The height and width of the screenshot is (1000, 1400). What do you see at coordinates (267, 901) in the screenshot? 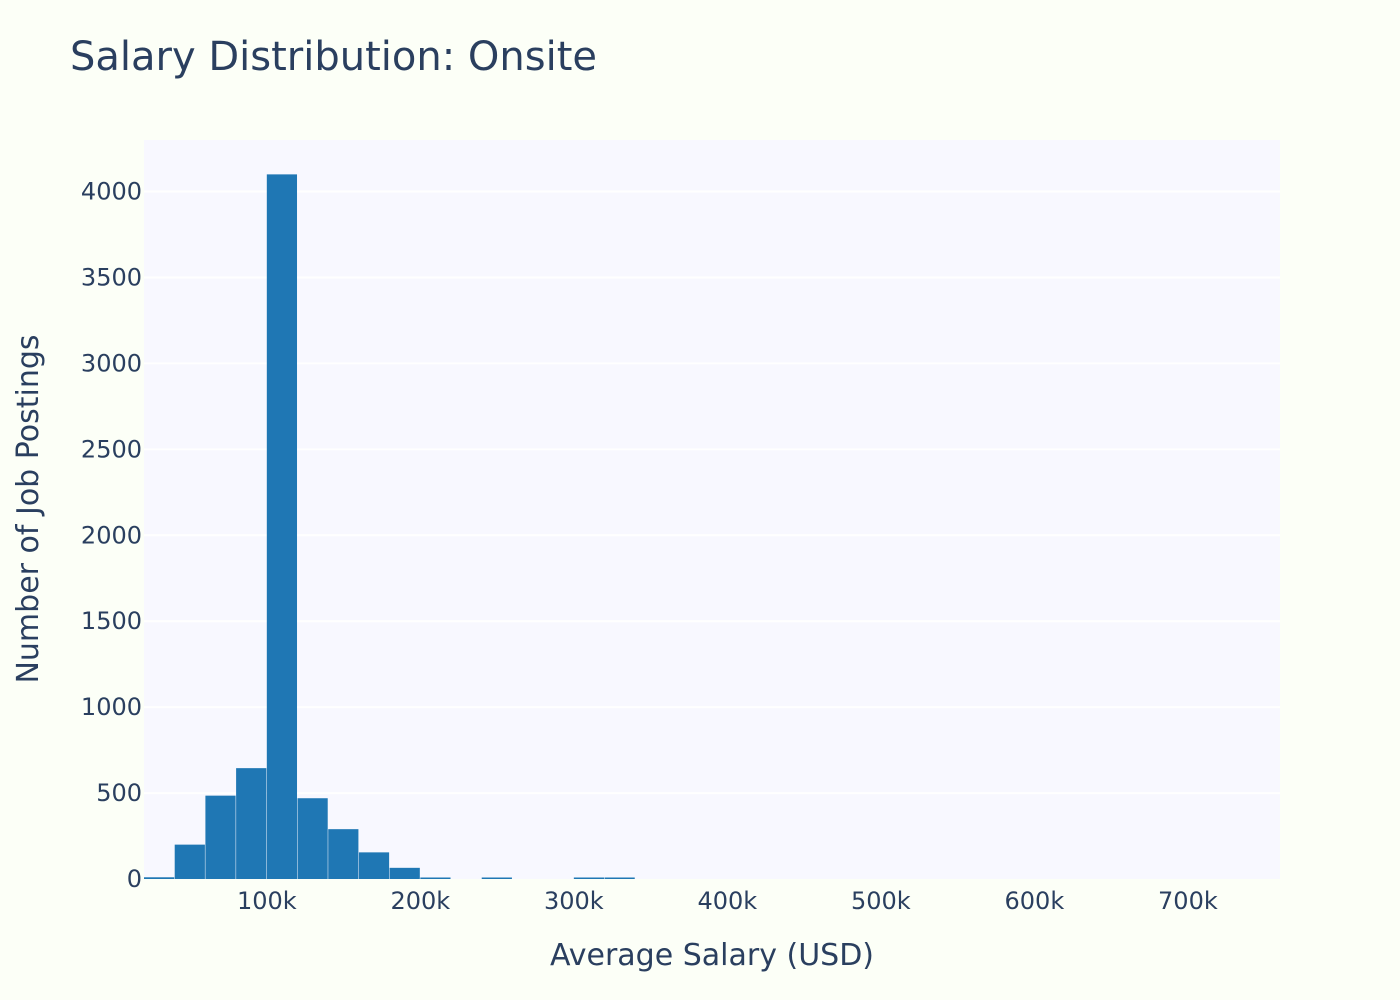
I see `x-tick-label: 100k` at bounding box center [267, 901].